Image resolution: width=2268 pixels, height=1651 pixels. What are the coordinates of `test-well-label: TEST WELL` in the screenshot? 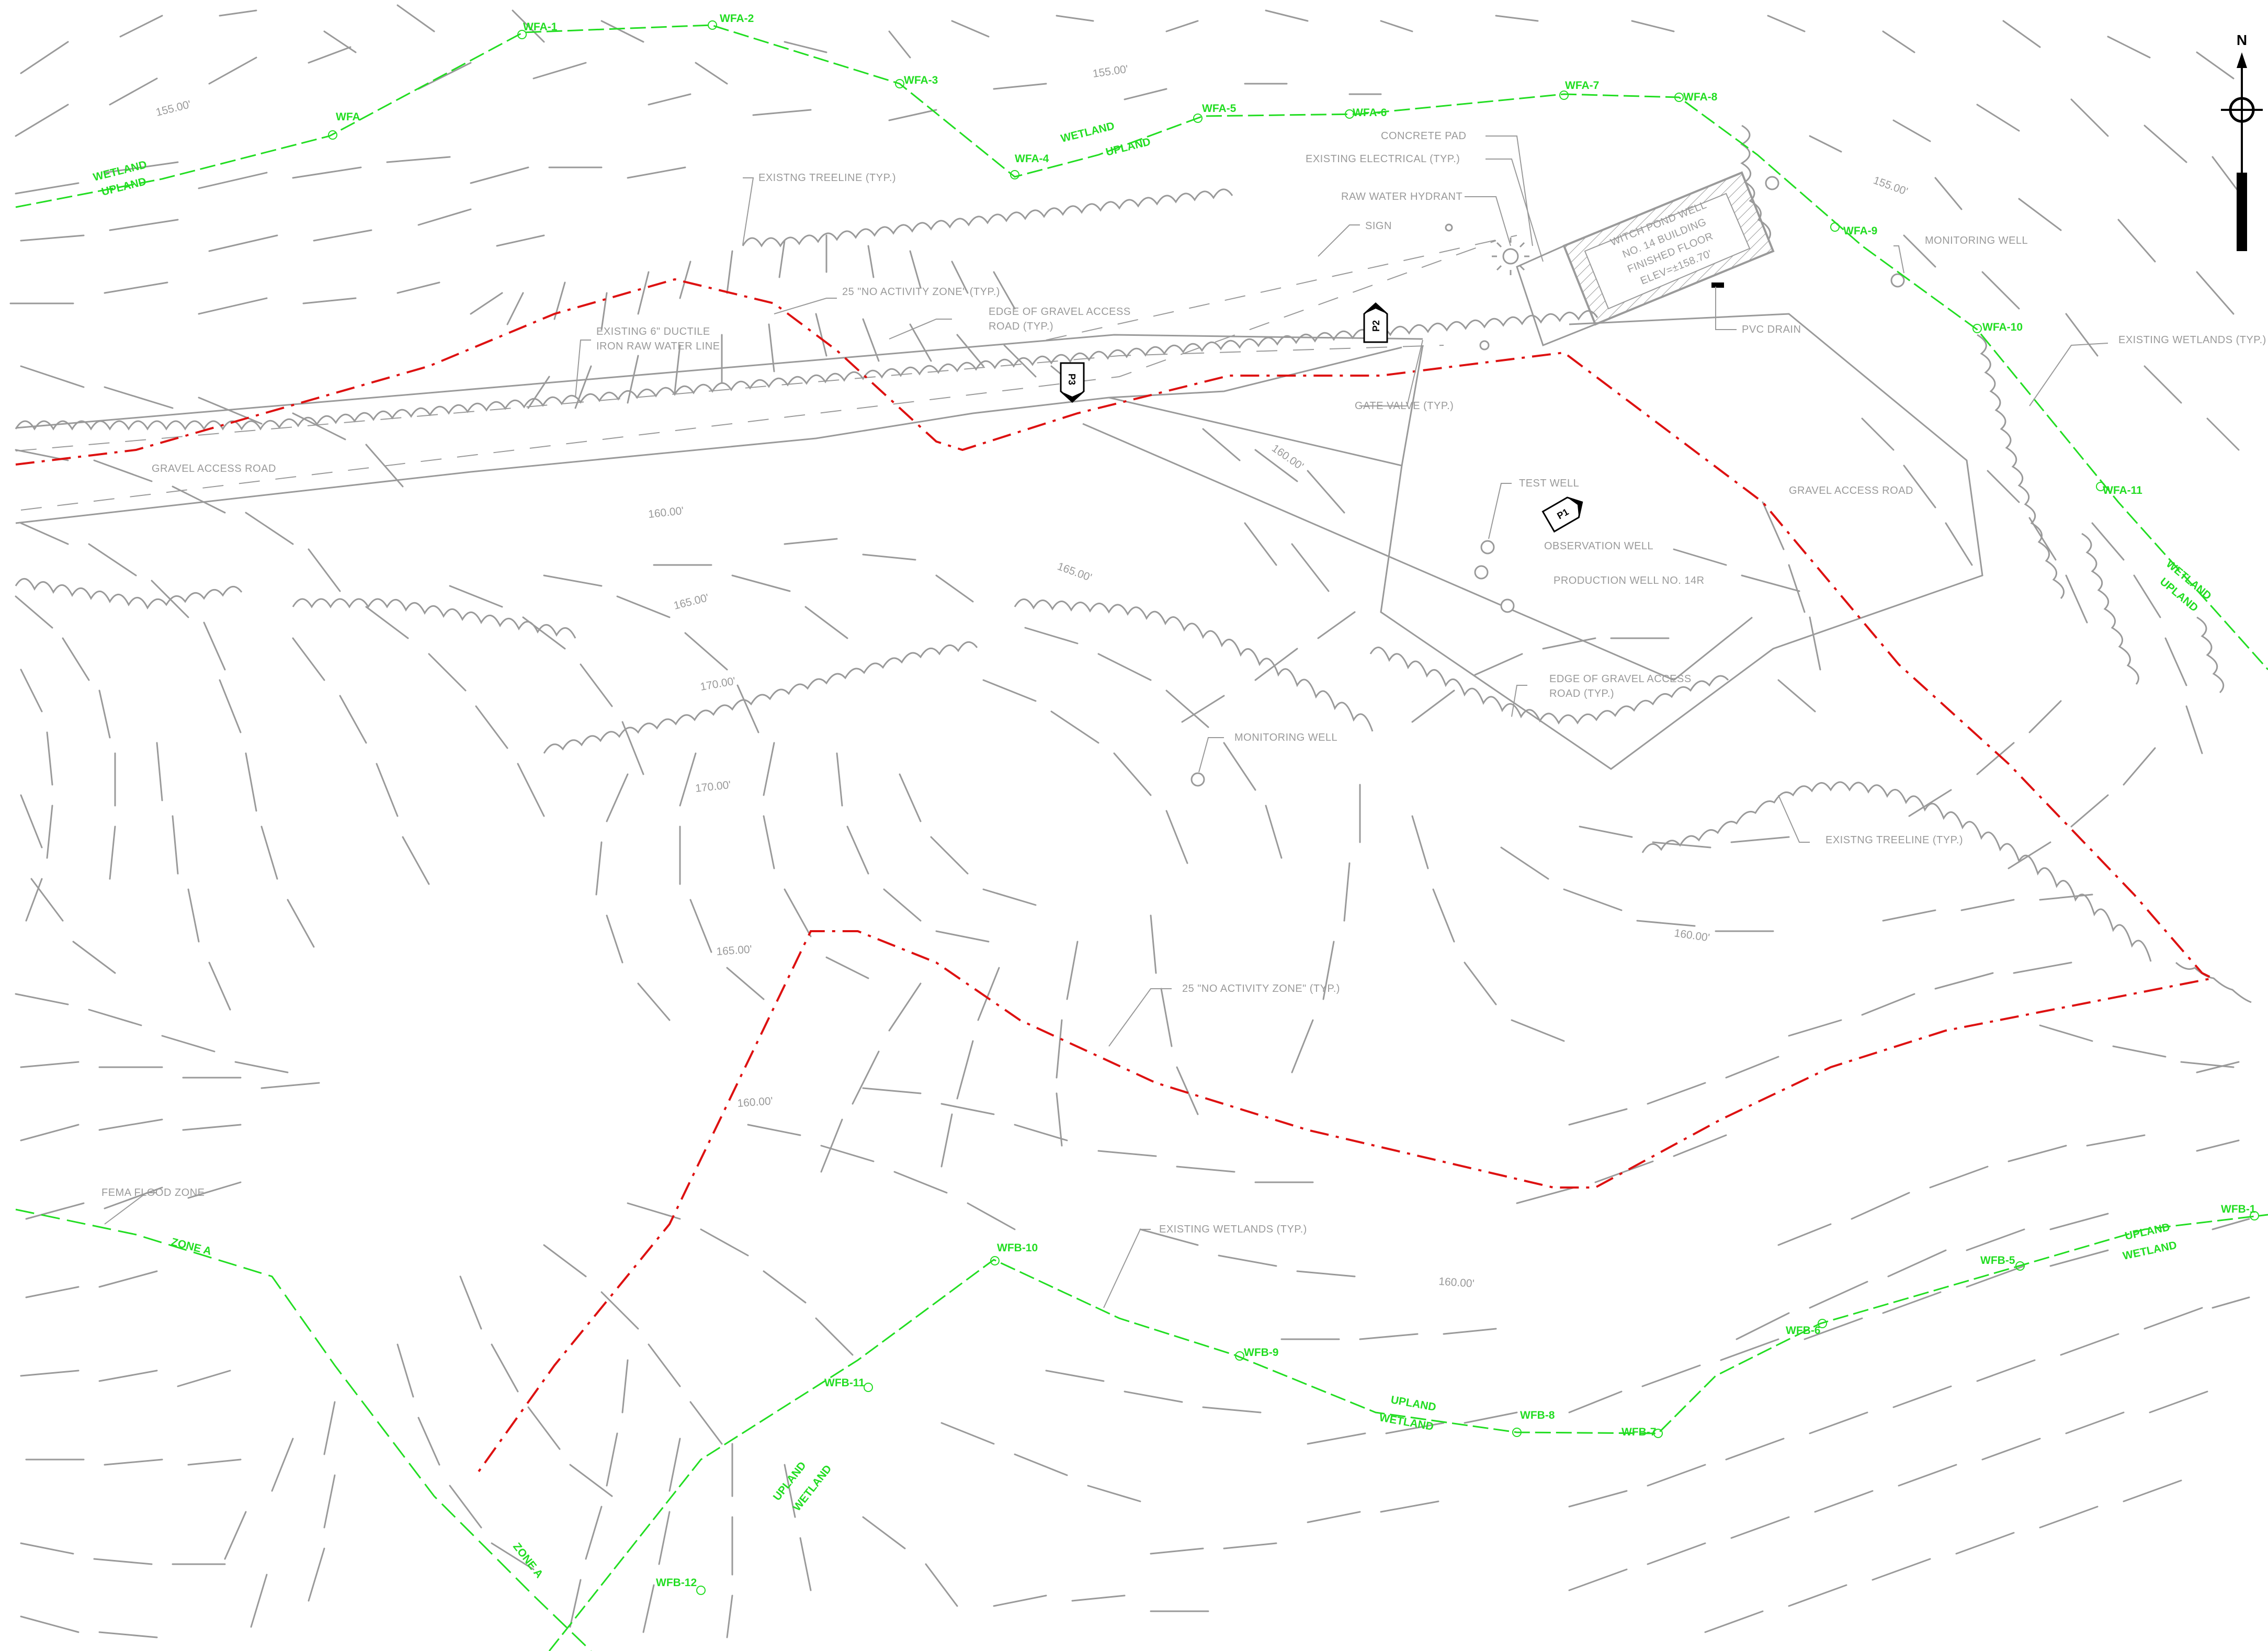 It's located at (1549, 483).